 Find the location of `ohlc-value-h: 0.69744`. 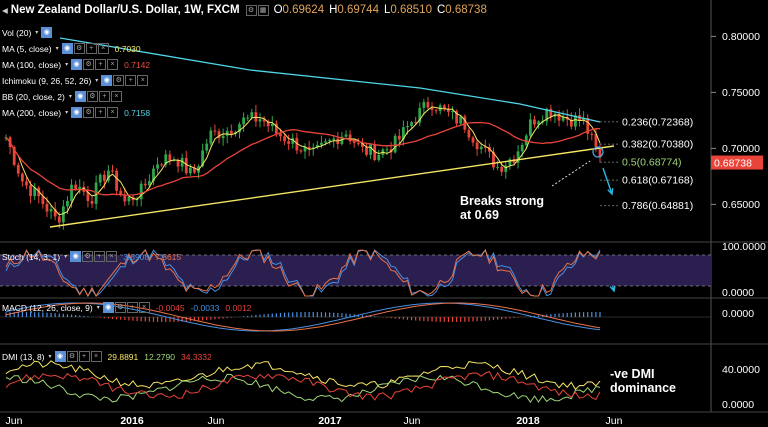

ohlc-value-h: 0.69744 is located at coordinates (358, 10).